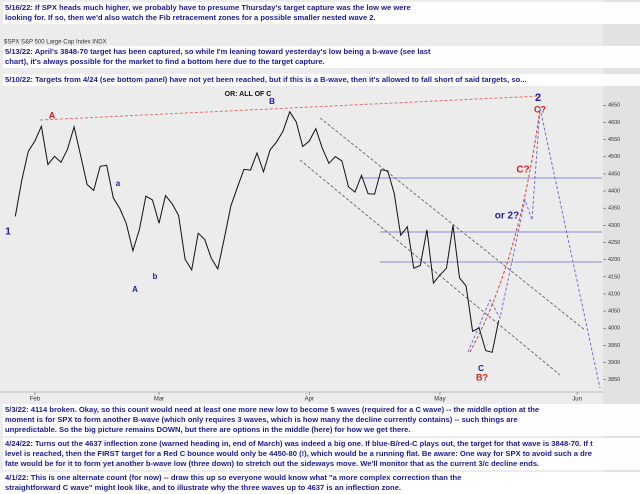 The image size is (640, 494). What do you see at coordinates (614, 243) in the screenshot?
I see `y-tick-label: 4250` at bounding box center [614, 243].